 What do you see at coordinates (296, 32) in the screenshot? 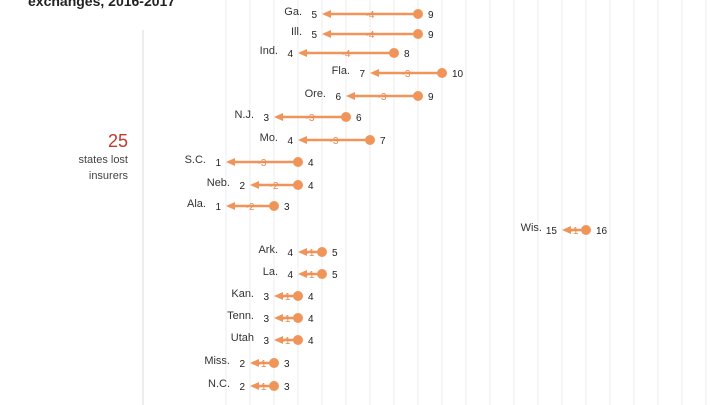
I see `state-label: Ill.` at bounding box center [296, 32].